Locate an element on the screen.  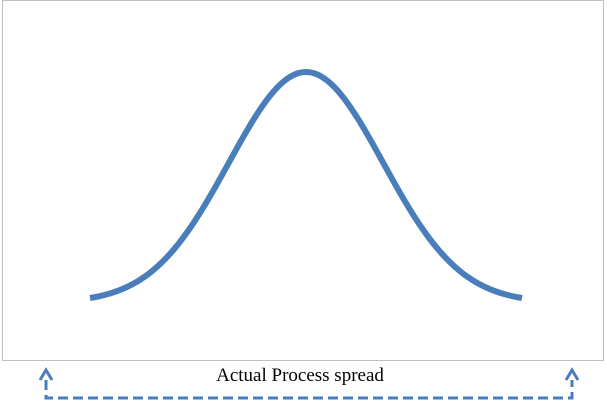
spread-bracket is located at coordinates (309, 383).